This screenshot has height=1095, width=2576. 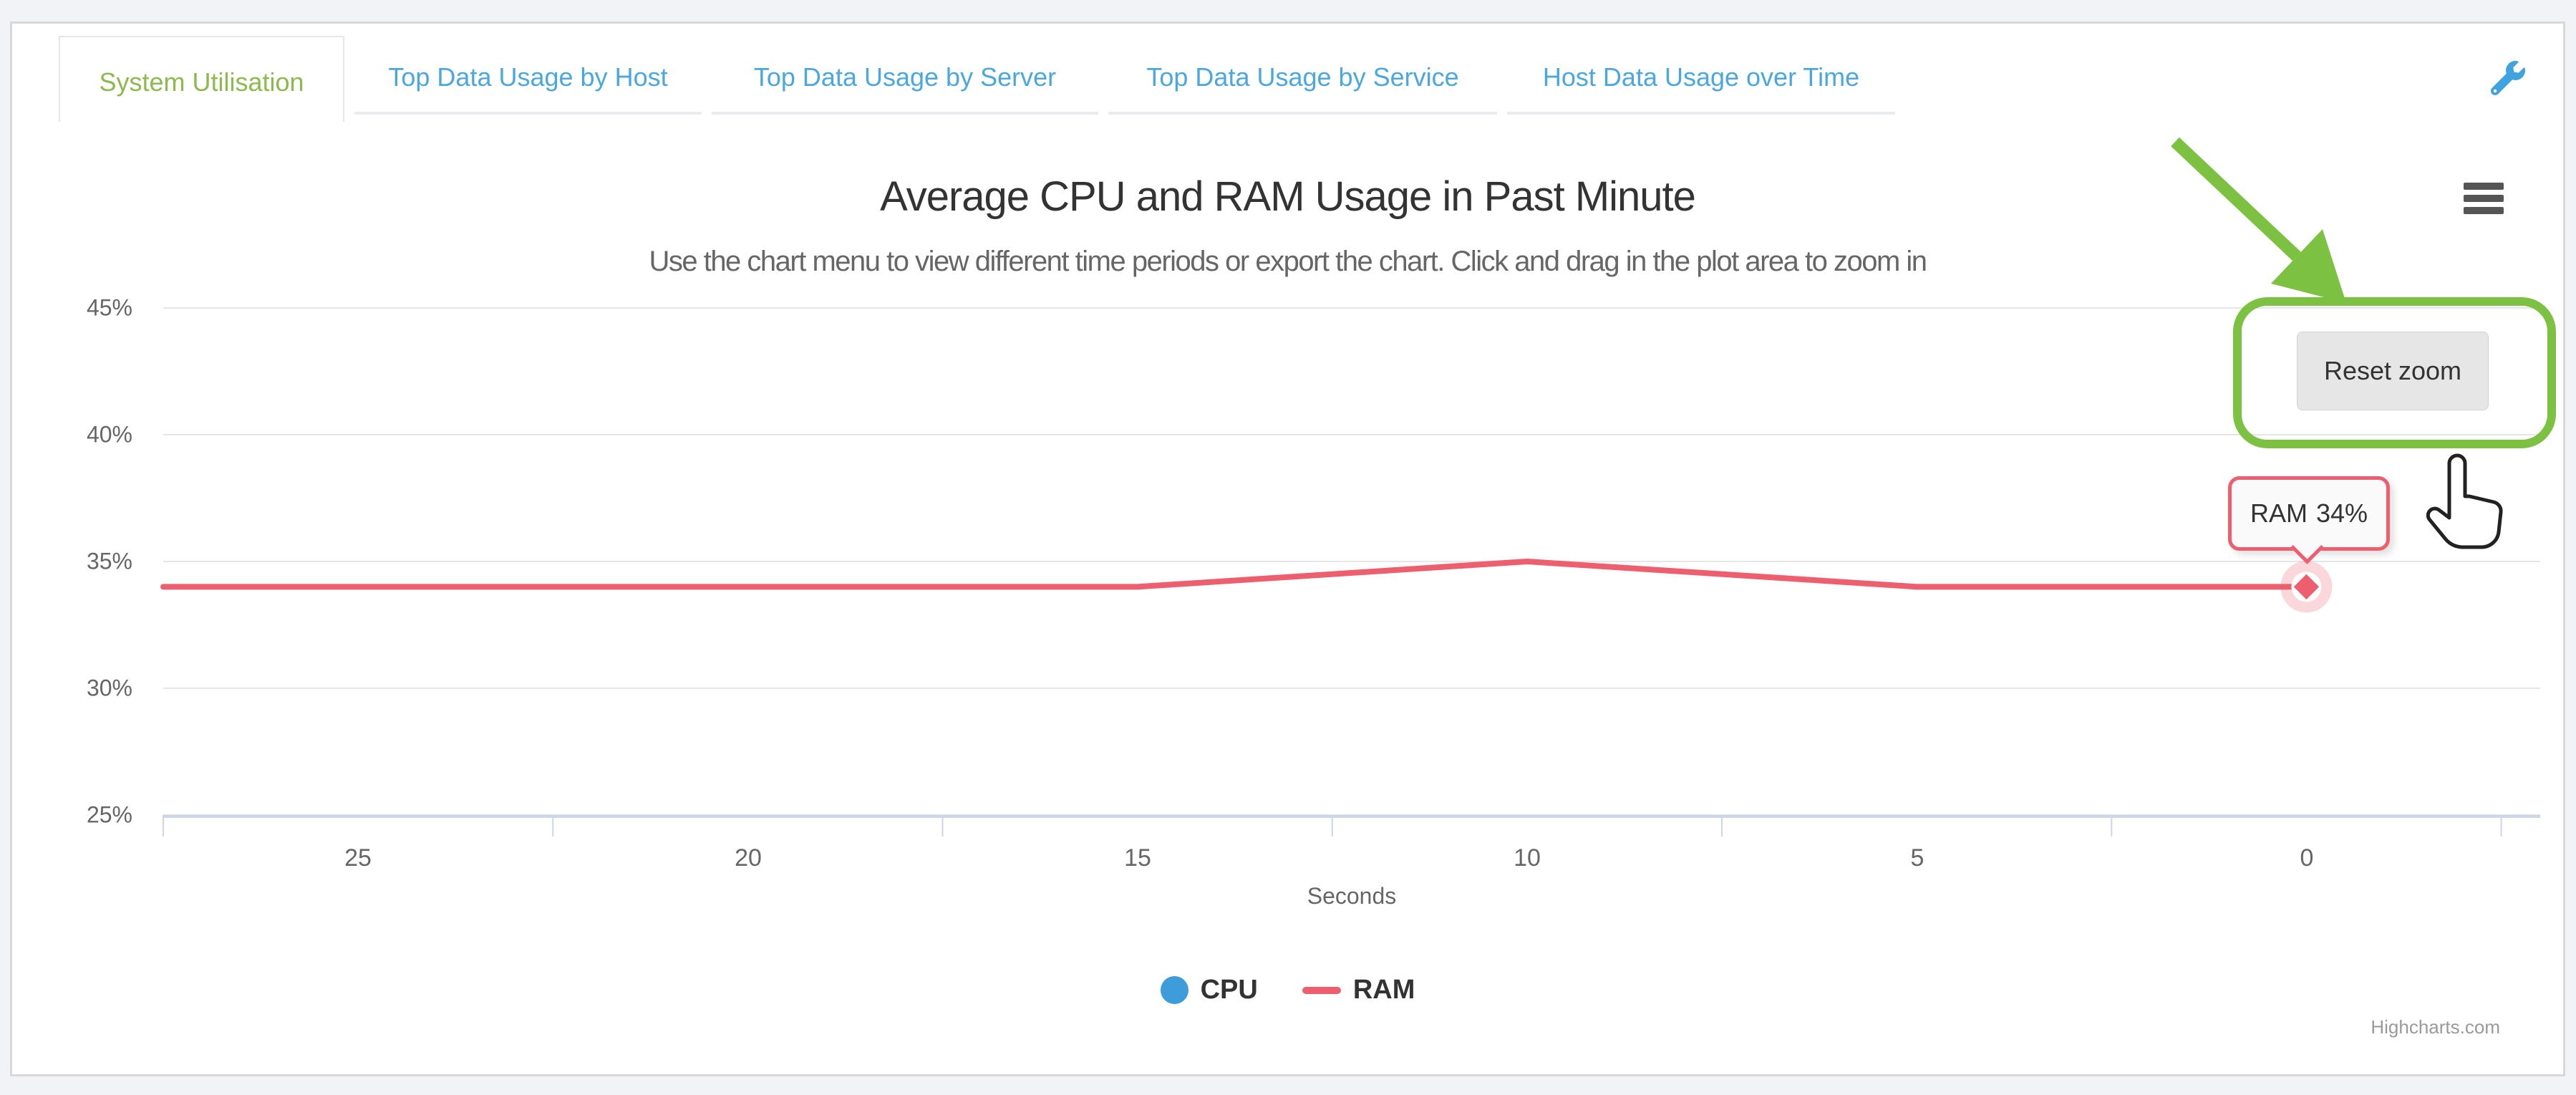 I want to click on tooltip-value: 34%, so click(x=2341, y=513).